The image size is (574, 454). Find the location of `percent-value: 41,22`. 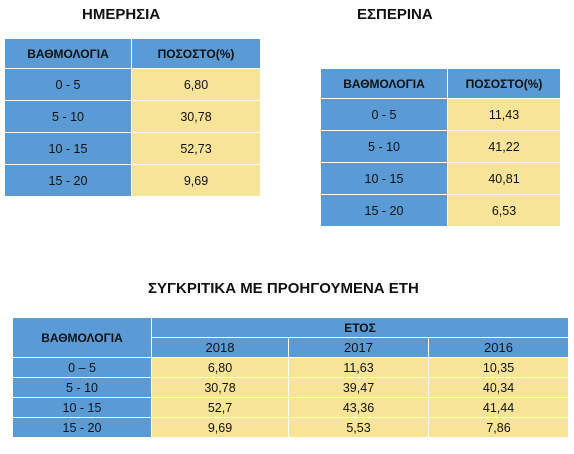

percent-value: 41,22 is located at coordinates (504, 146).